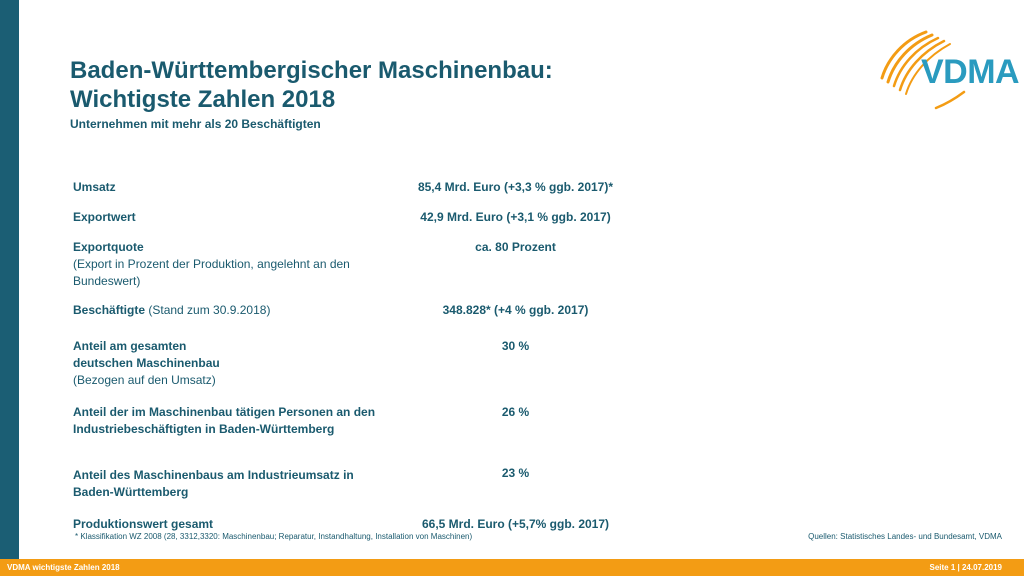  Describe the element at coordinates (143, 524) in the screenshot. I see `row-label: Produktionswert gesamt` at that location.